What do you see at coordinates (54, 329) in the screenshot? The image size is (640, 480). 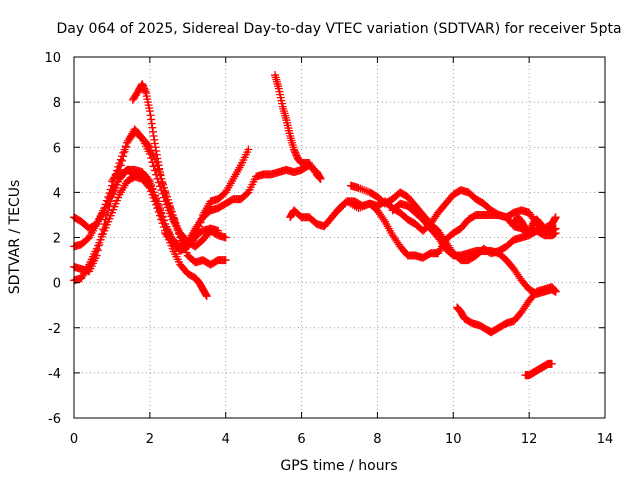 I see `y-tick-label: -2` at bounding box center [54, 329].